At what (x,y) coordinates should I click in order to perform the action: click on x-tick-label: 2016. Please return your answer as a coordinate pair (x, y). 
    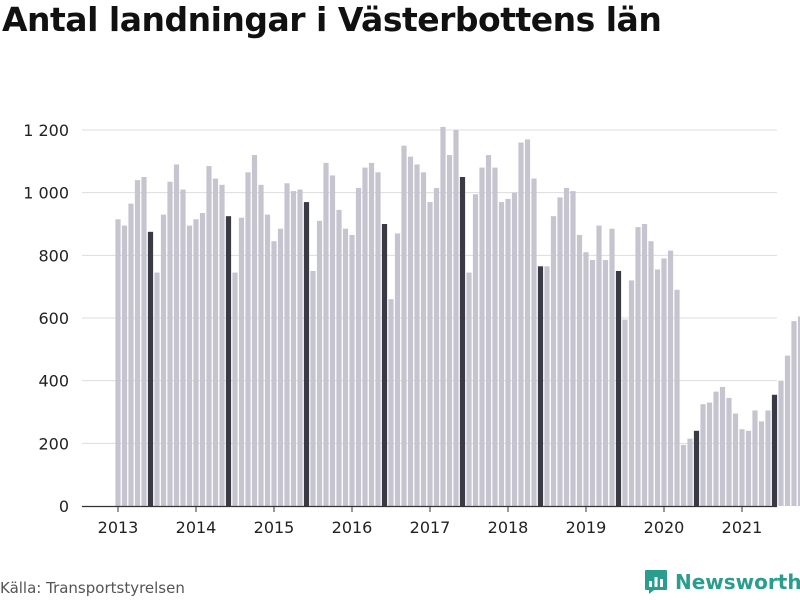
    Looking at the image, I should click on (352, 527).